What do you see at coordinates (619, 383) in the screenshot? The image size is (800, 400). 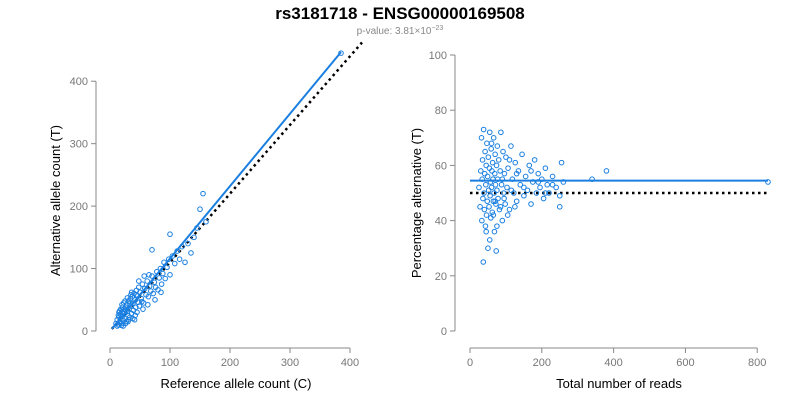 I see `x-axis-label: Total number of reads` at bounding box center [619, 383].